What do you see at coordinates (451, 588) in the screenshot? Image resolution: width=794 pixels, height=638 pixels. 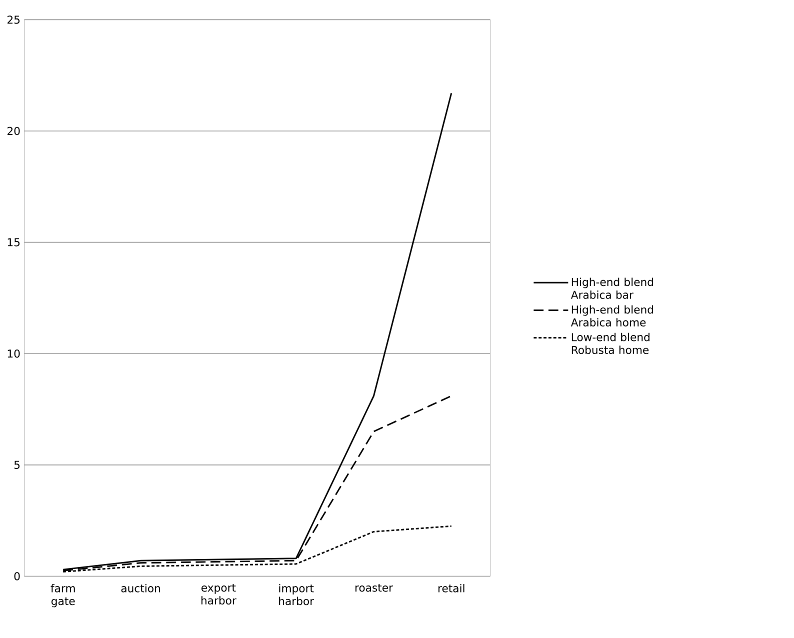 I see `x-tick-label: retail` at bounding box center [451, 588].